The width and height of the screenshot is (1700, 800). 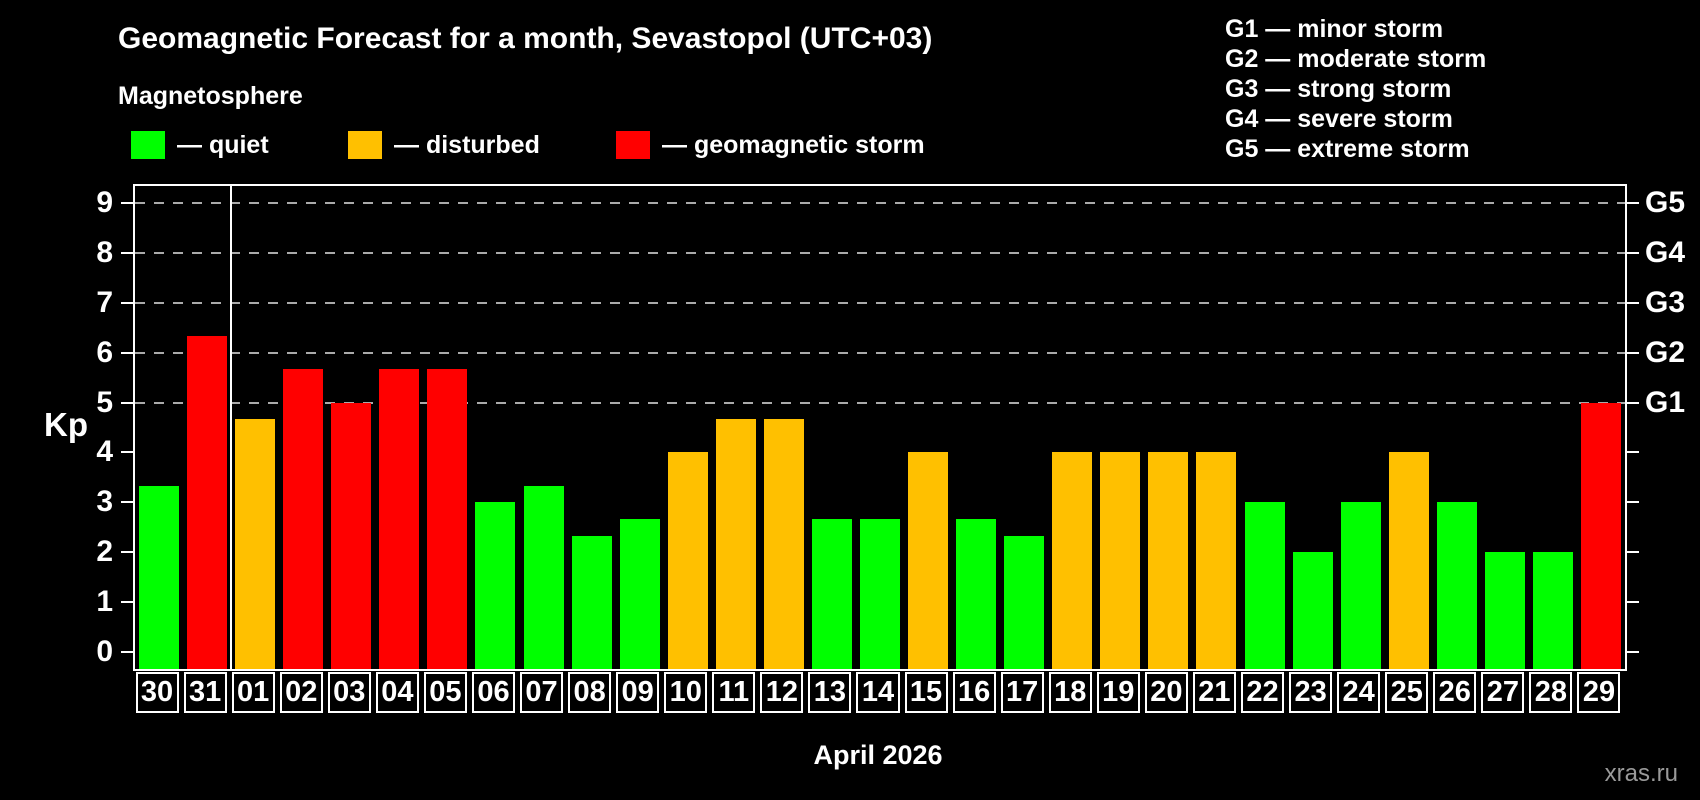 I want to click on date-label-06: 06, so click(x=493, y=692).